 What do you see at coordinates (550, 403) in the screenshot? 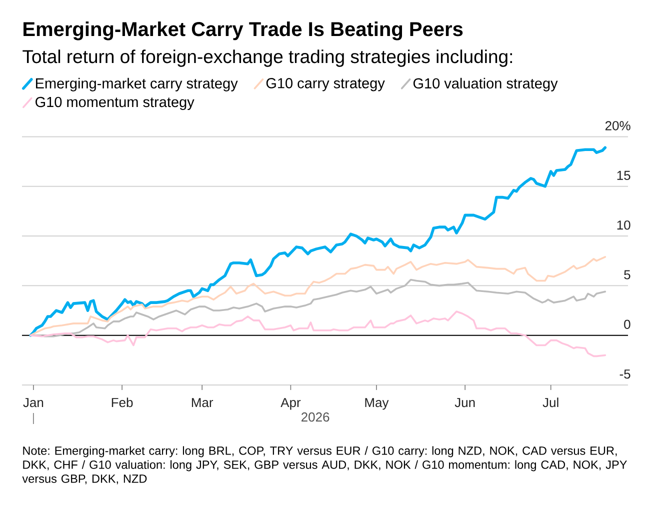
I see `x-tick-label: Jul` at bounding box center [550, 403].